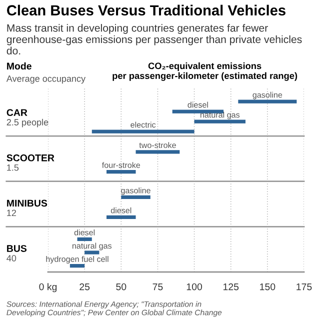 This screenshot has width=320, height=320. What do you see at coordinates (231, 286) in the screenshot?
I see `x-tick-label: 125` at bounding box center [231, 286].